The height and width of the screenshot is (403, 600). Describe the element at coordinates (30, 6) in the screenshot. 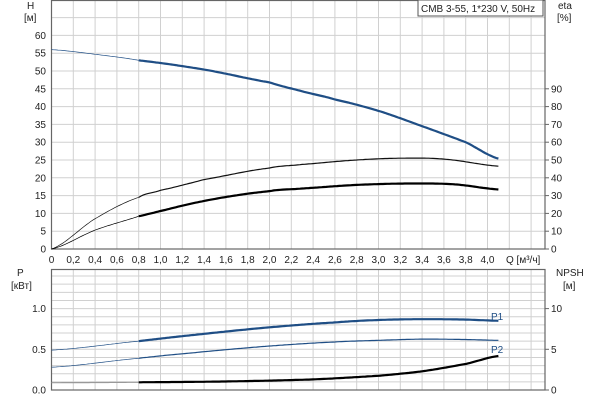

I see `h-axis-label: H` at that location.